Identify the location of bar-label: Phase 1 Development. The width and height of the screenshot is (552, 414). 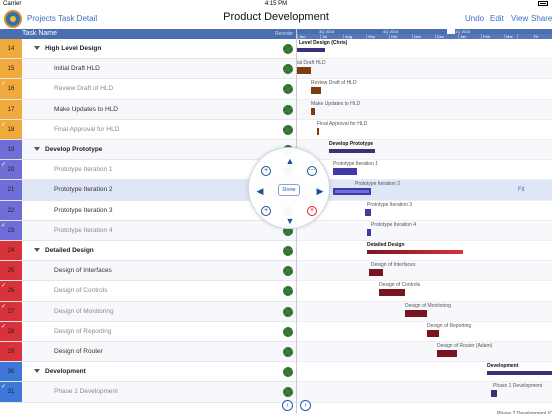
(518, 386).